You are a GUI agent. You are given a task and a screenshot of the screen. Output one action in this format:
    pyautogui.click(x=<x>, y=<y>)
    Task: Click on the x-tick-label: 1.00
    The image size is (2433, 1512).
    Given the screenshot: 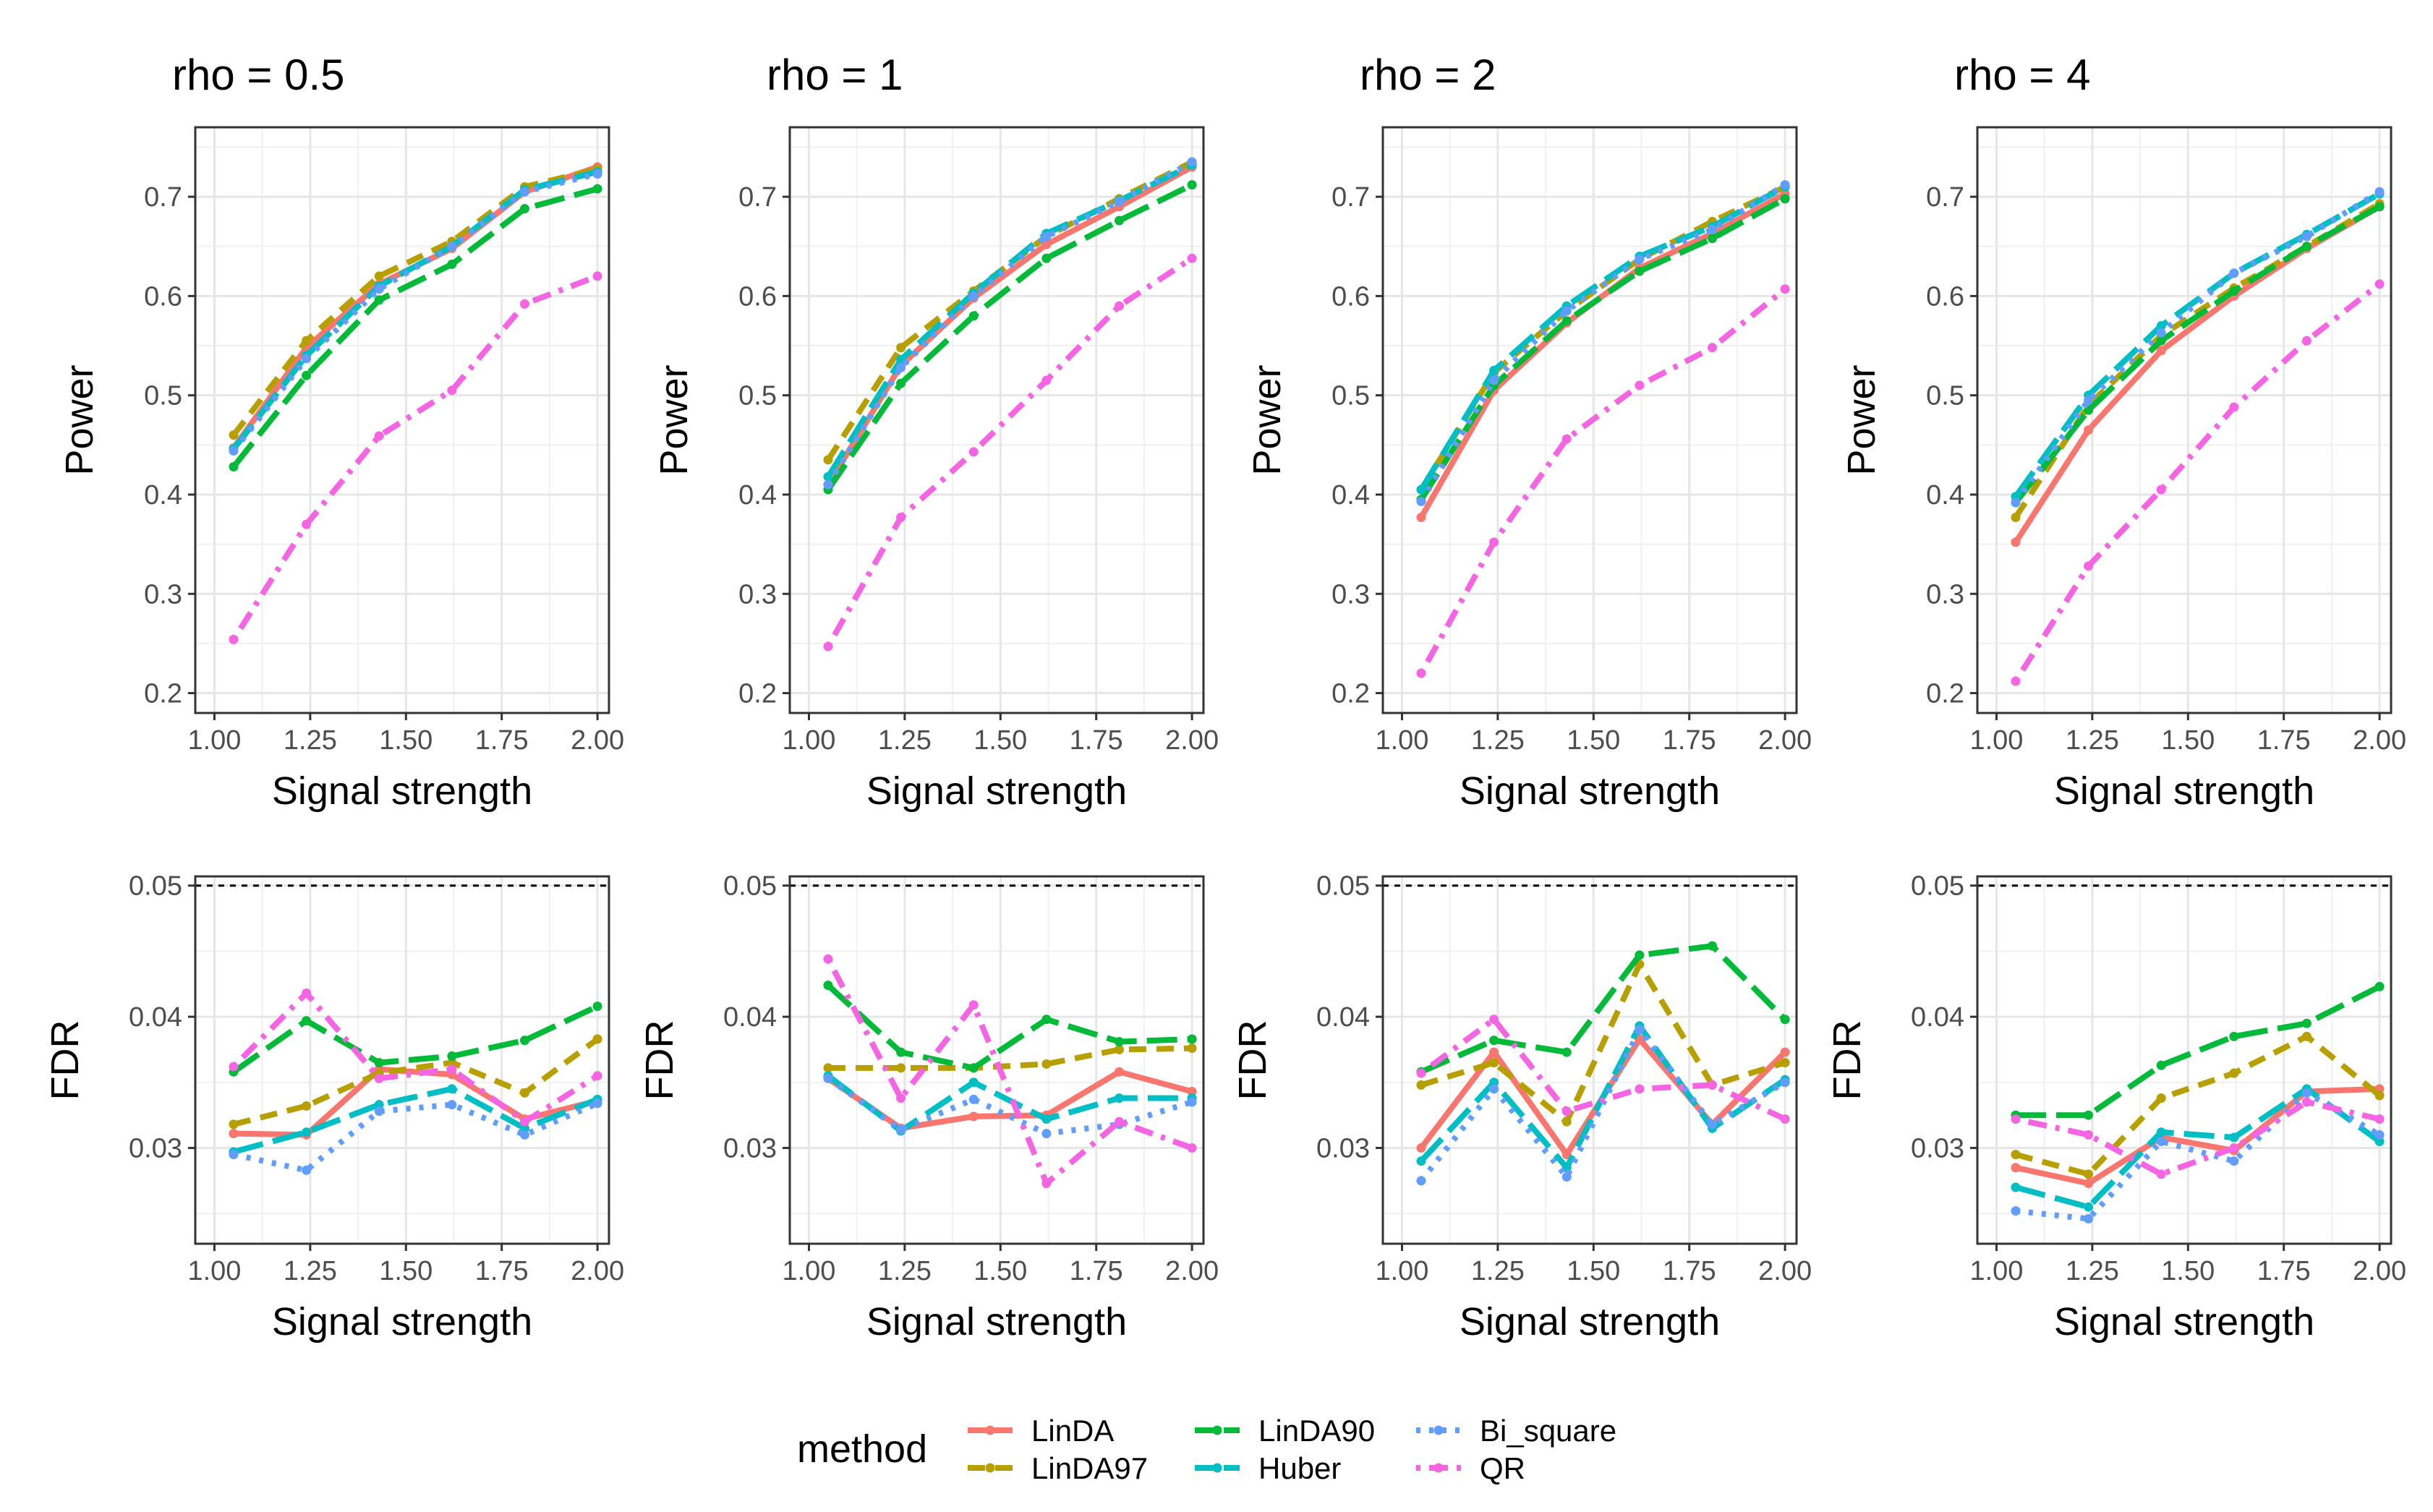 What is the action you would take?
    pyautogui.click(x=214, y=740)
    